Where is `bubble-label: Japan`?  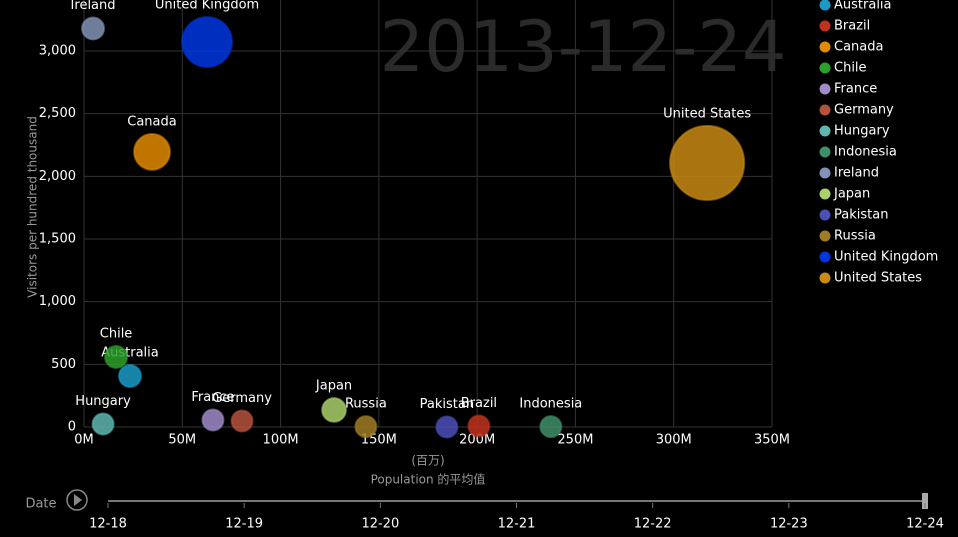 bubble-label: Japan is located at coordinates (333, 386).